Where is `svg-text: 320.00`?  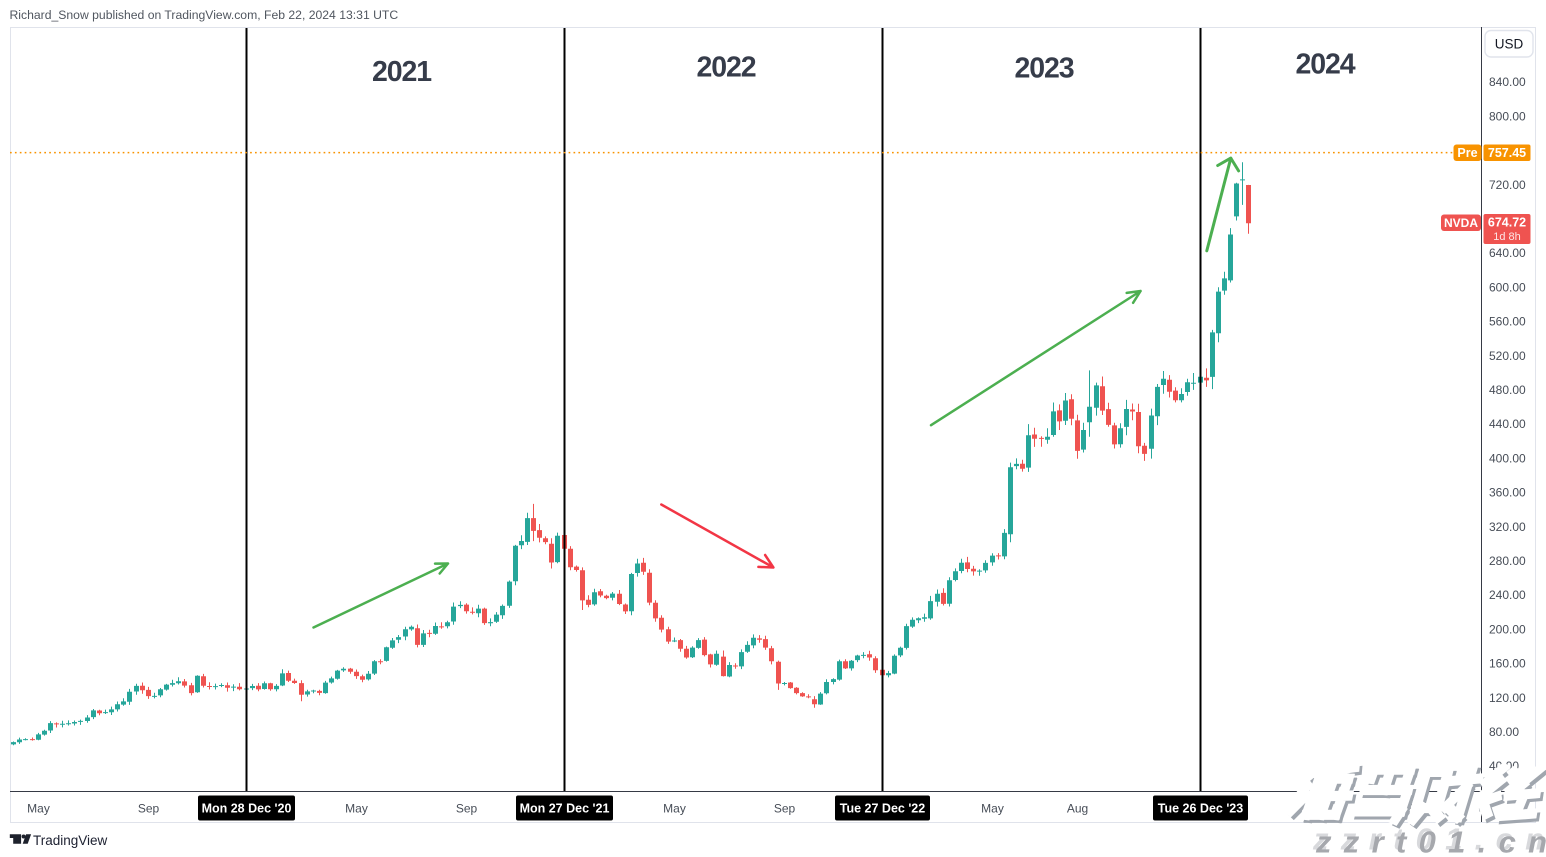 svg-text: 320.00 is located at coordinates (1507, 527).